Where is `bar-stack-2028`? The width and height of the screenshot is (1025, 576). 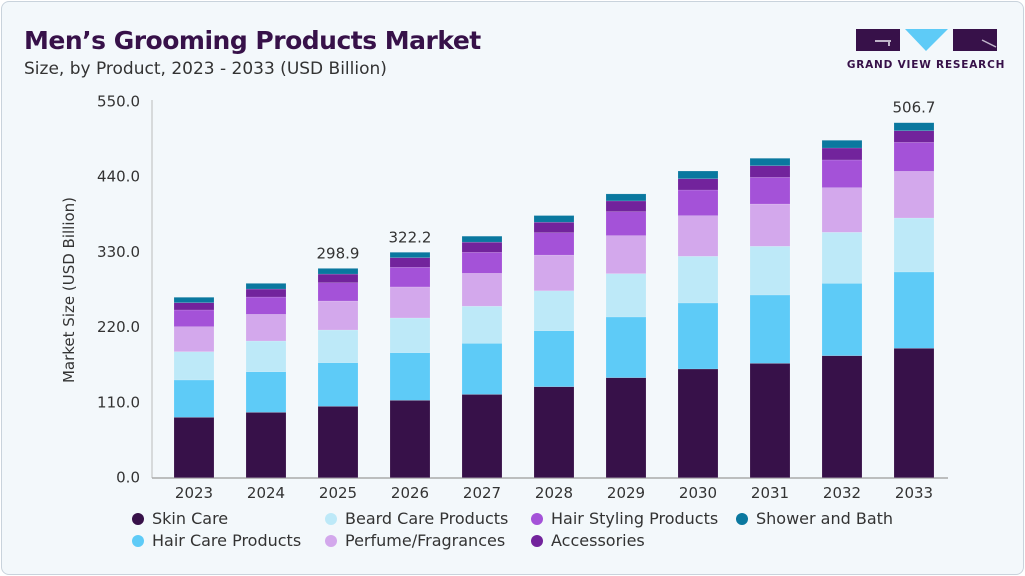 bar-stack-2028 is located at coordinates (554, 346).